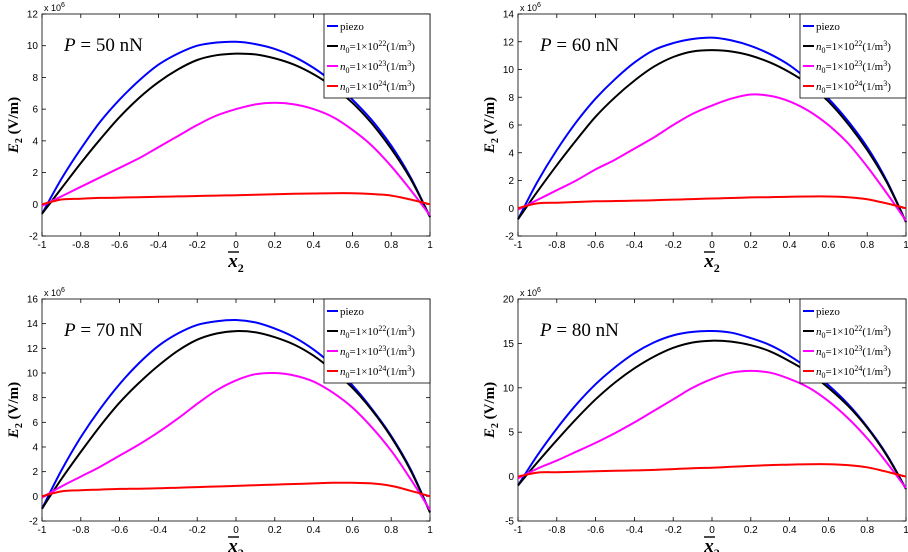  What do you see at coordinates (509, 344) in the screenshot?
I see `y-tick-label: 15` at bounding box center [509, 344].